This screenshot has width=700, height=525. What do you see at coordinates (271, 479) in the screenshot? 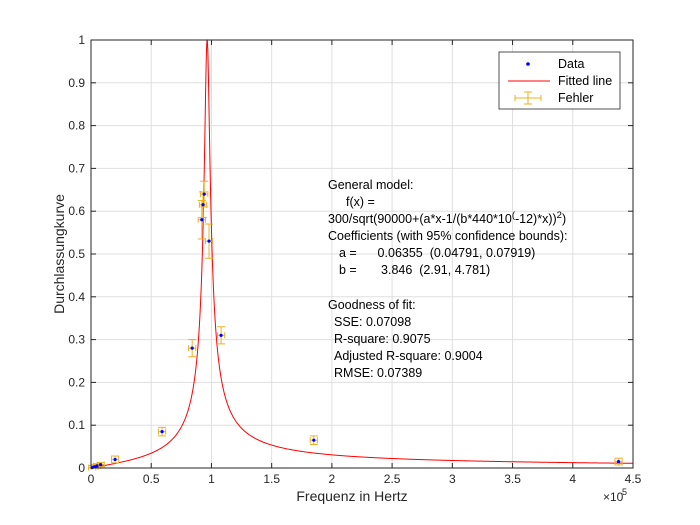
I see `x-tick-label: 1.5` at bounding box center [271, 479].